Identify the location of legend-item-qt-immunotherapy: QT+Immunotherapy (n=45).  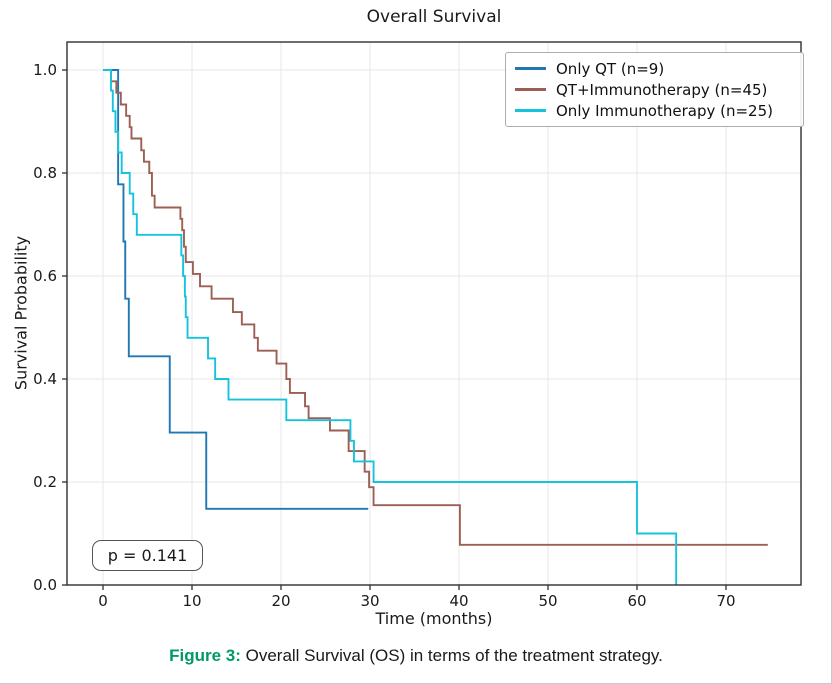
(654, 90).